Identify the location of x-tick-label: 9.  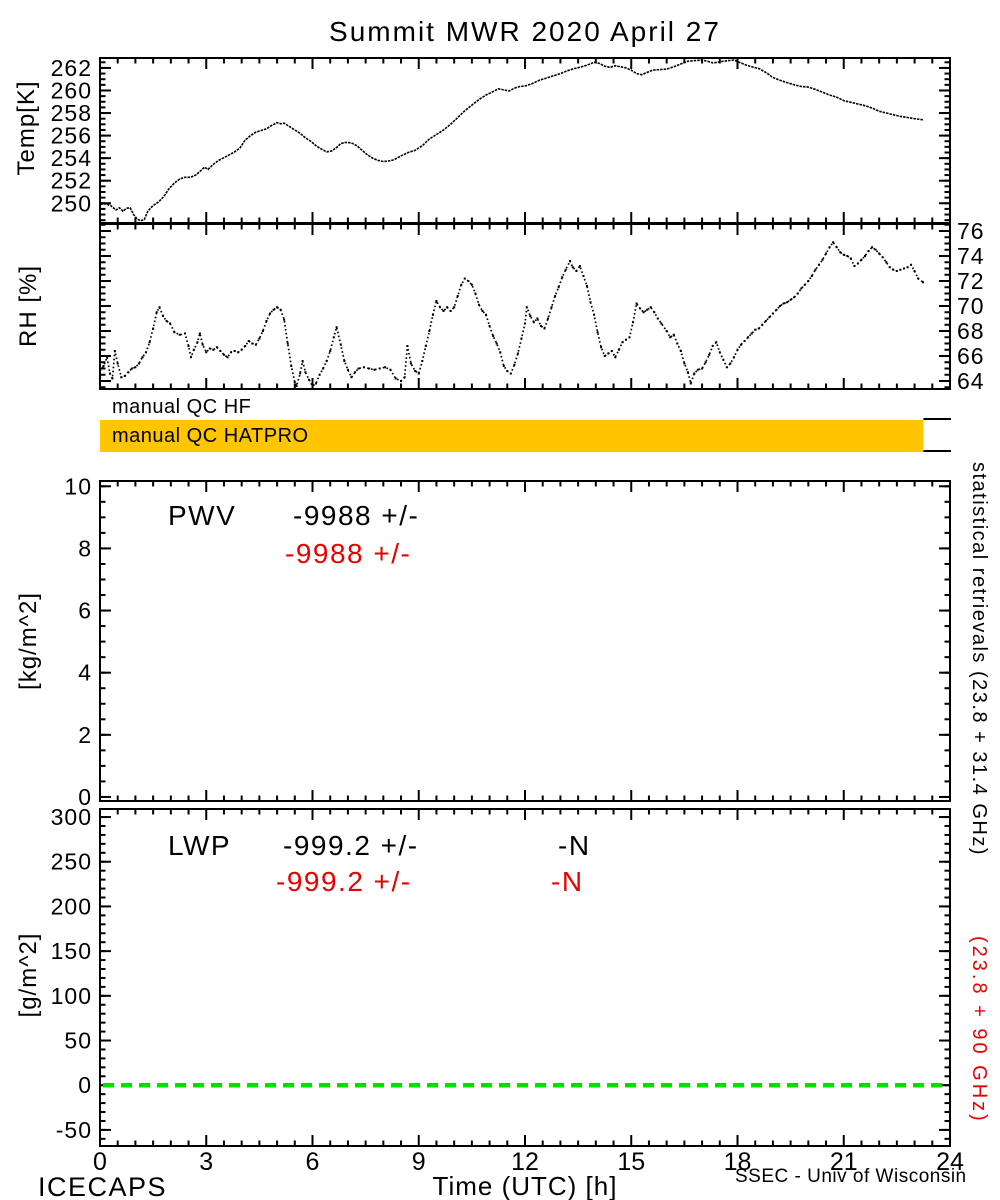
(419, 1162).